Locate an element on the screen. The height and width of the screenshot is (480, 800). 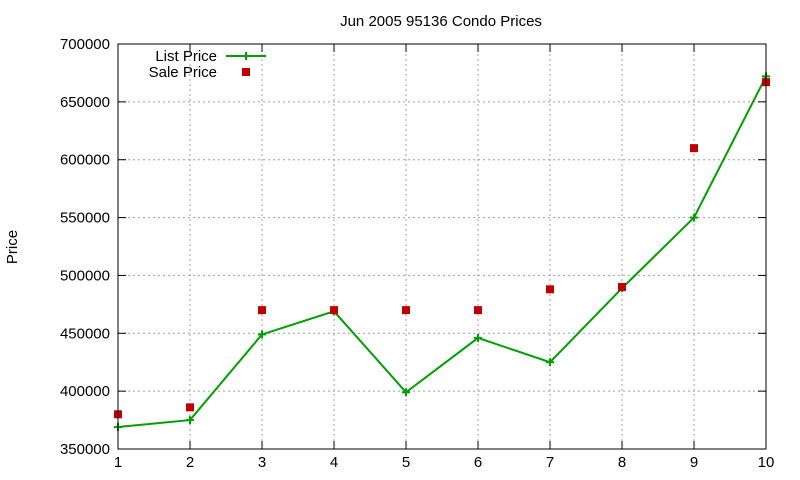
x-tick-label: 9 is located at coordinates (694, 462).